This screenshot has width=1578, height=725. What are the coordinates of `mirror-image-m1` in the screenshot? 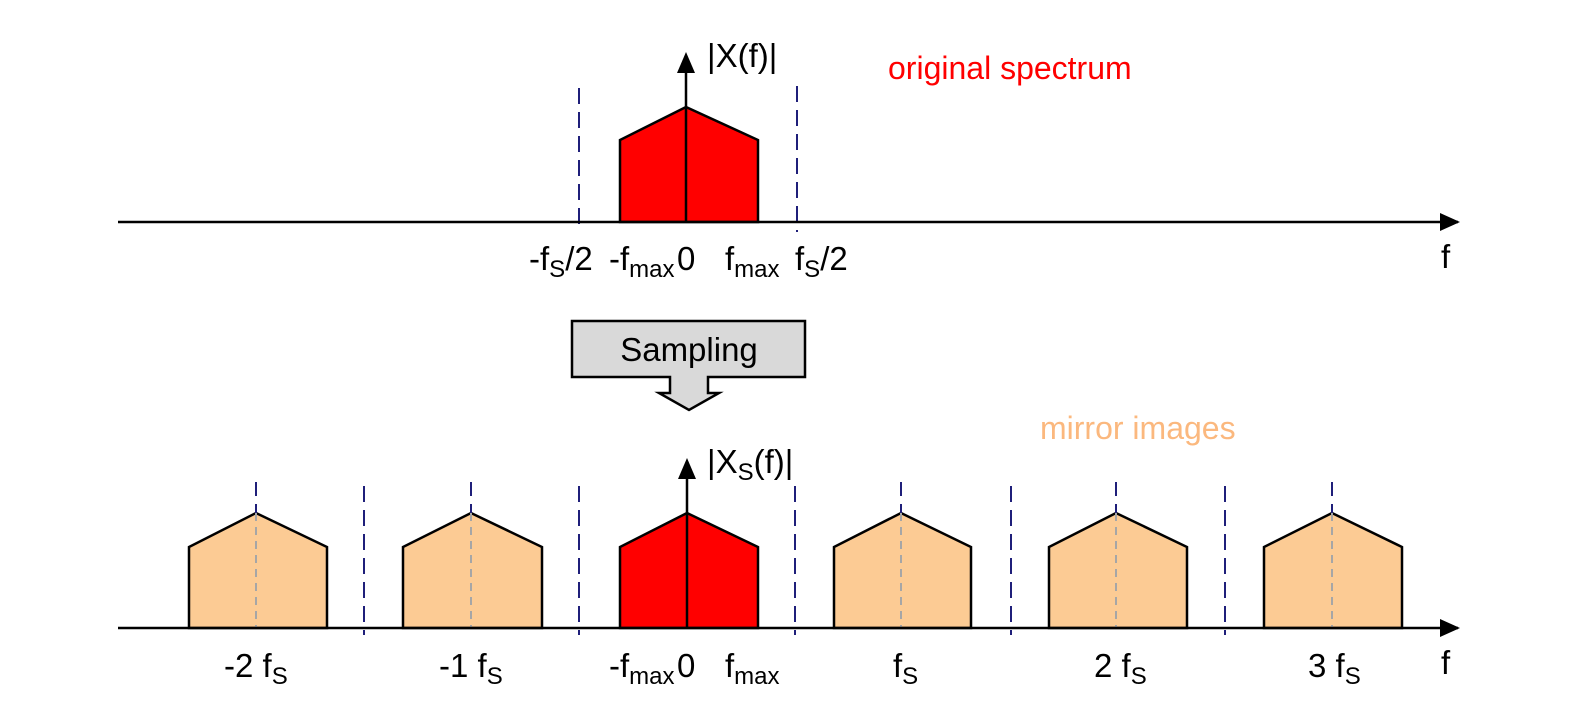 It's located at (472, 570).